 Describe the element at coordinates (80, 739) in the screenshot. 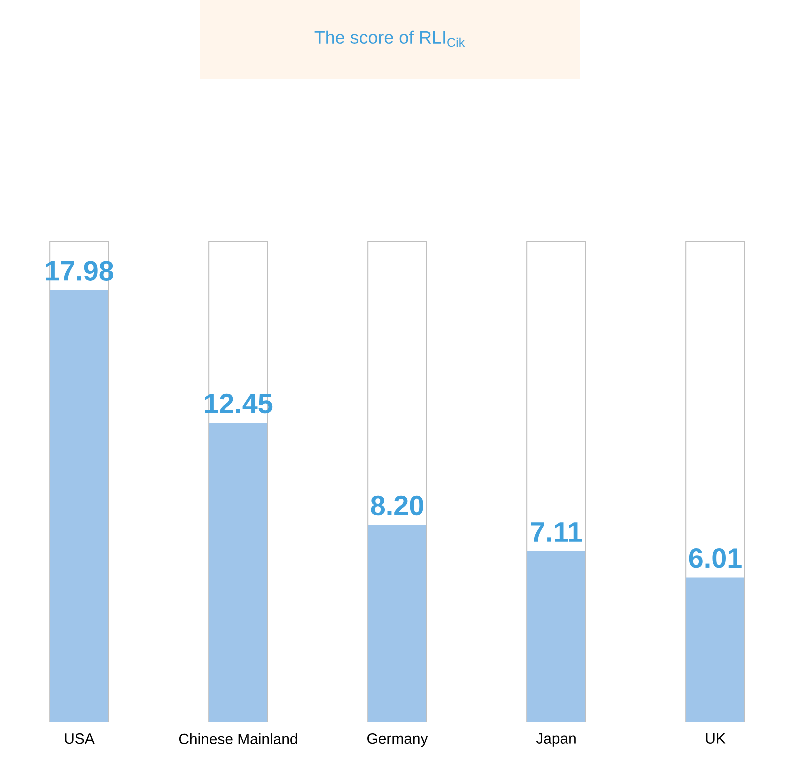

I see `x-tick-label: USA` at that location.